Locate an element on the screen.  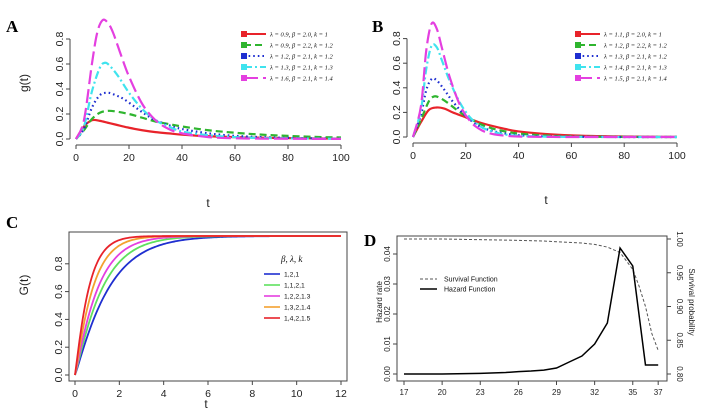
panel-d-letter: D is located at coordinates (370, 240).